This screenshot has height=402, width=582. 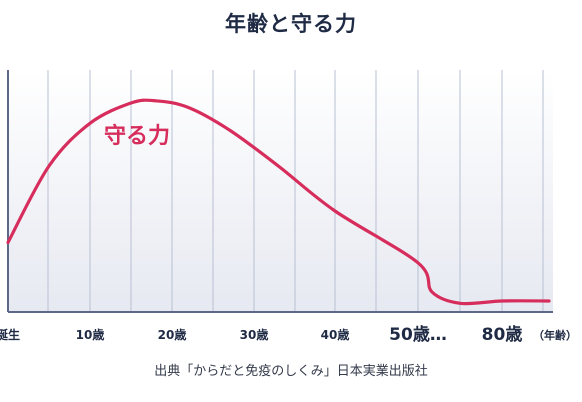 I want to click on series-label: 守る力, so click(x=137, y=136).